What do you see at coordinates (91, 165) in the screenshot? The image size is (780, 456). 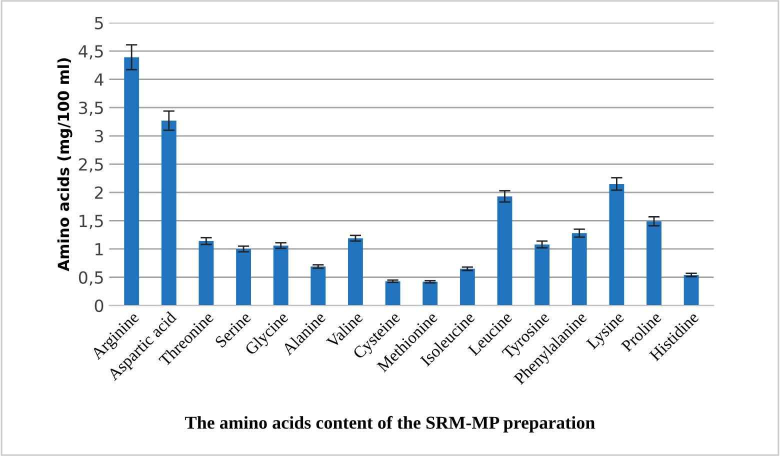 I see `y-tick-label: 2,5` at bounding box center [91, 165].